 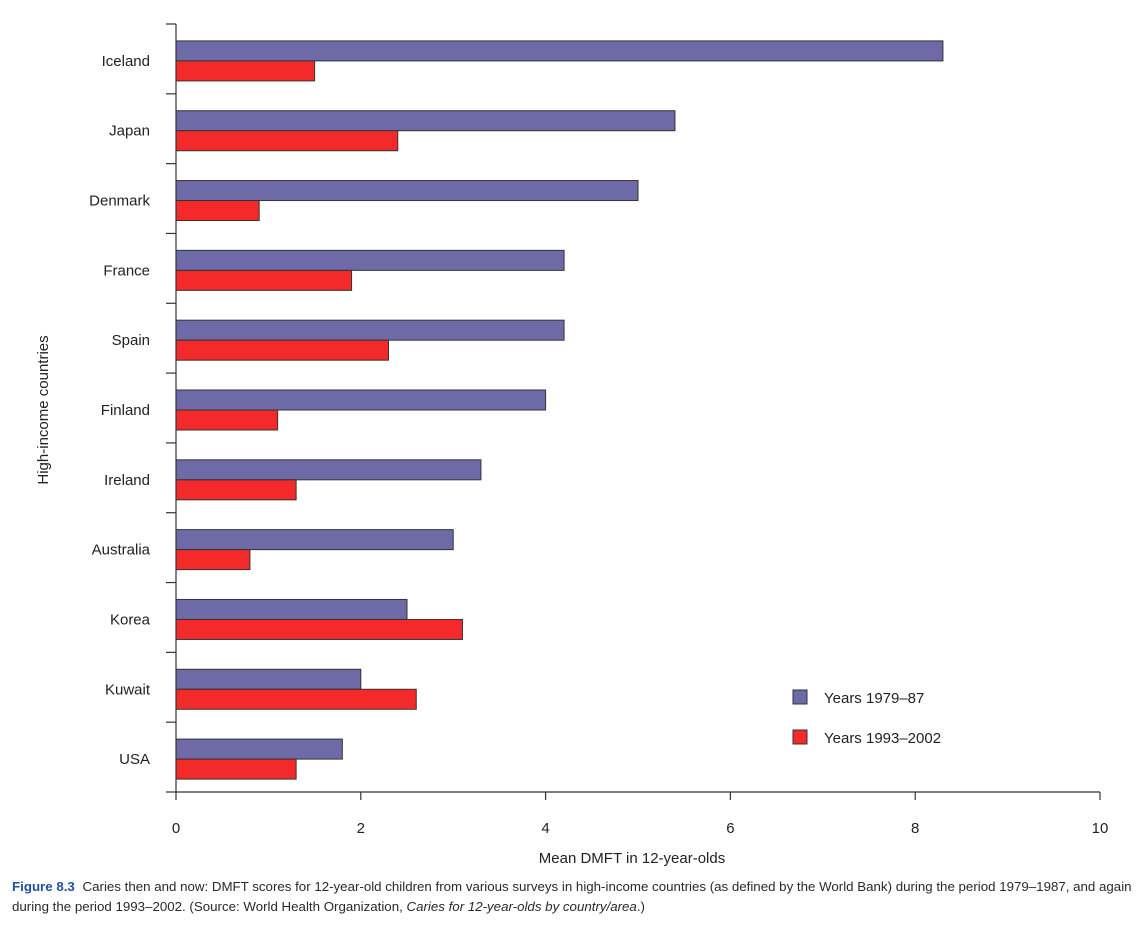 I want to click on legend-label-series-1: Years 1979–87, so click(x=874, y=698).